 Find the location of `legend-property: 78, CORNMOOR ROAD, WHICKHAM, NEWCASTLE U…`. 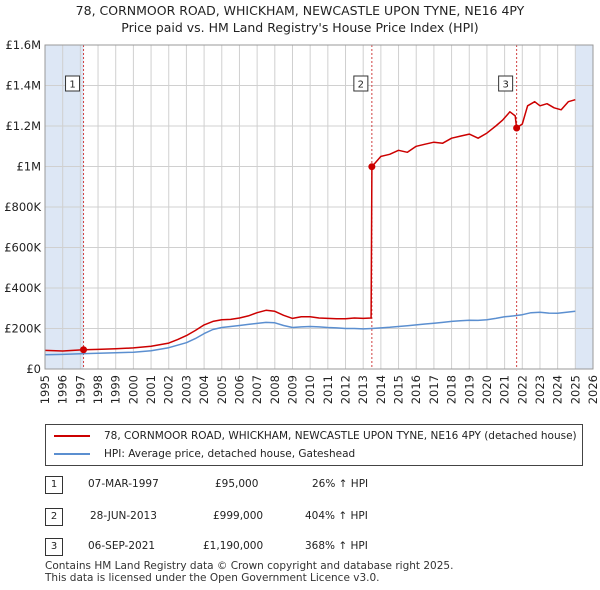

legend-property: 78, CORNMOOR ROAD, WHICKHAM, NEWCASTLE U… is located at coordinates (315, 436).